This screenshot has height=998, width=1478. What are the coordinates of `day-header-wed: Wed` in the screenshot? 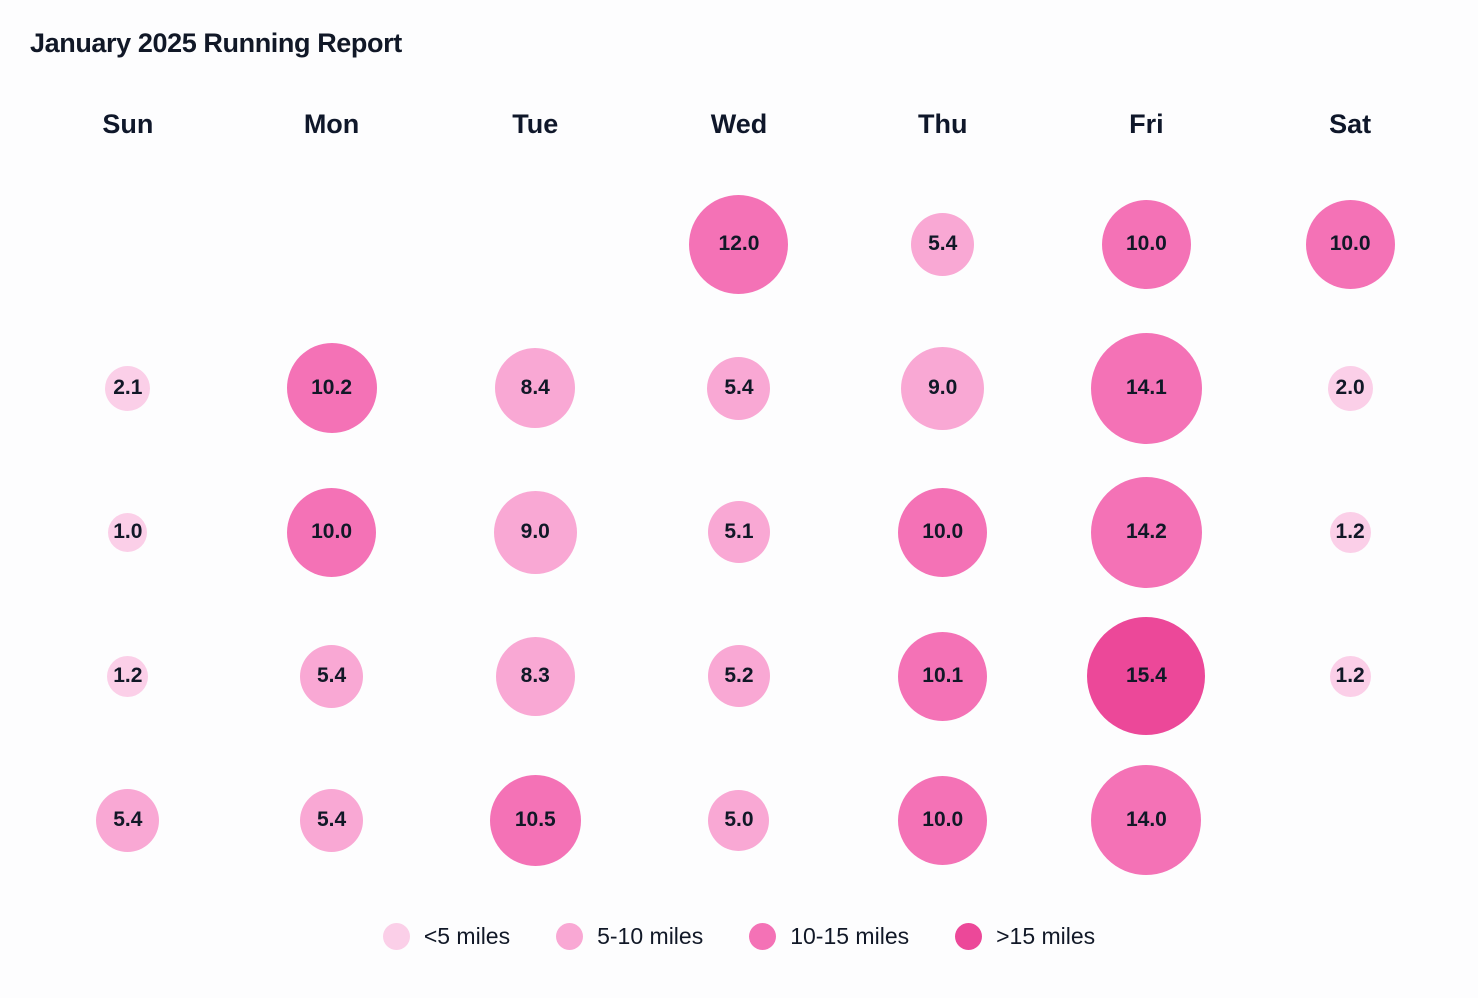 It's located at (739, 123).